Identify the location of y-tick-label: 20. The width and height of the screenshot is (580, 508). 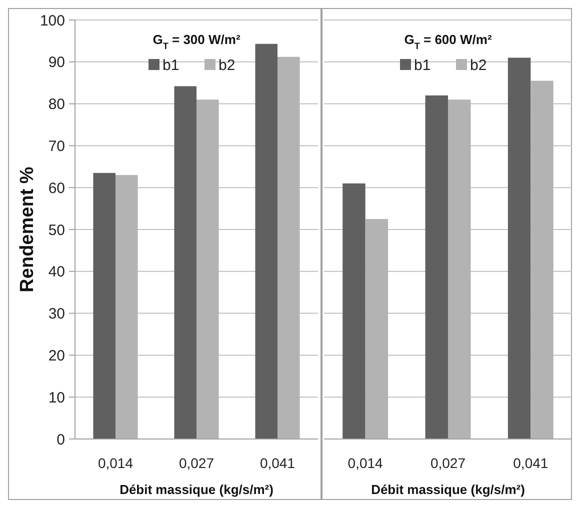
(56, 355).